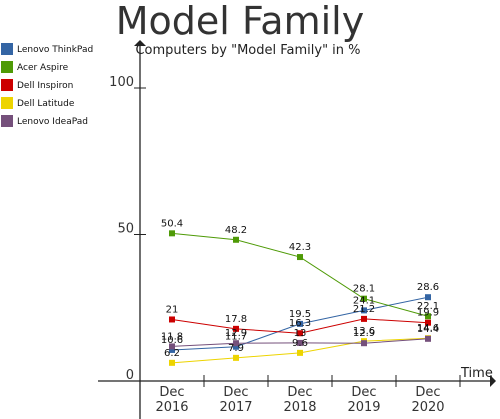  What do you see at coordinates (171, 407) in the screenshot?
I see `x-tick-label-year: 2016` at bounding box center [171, 407].